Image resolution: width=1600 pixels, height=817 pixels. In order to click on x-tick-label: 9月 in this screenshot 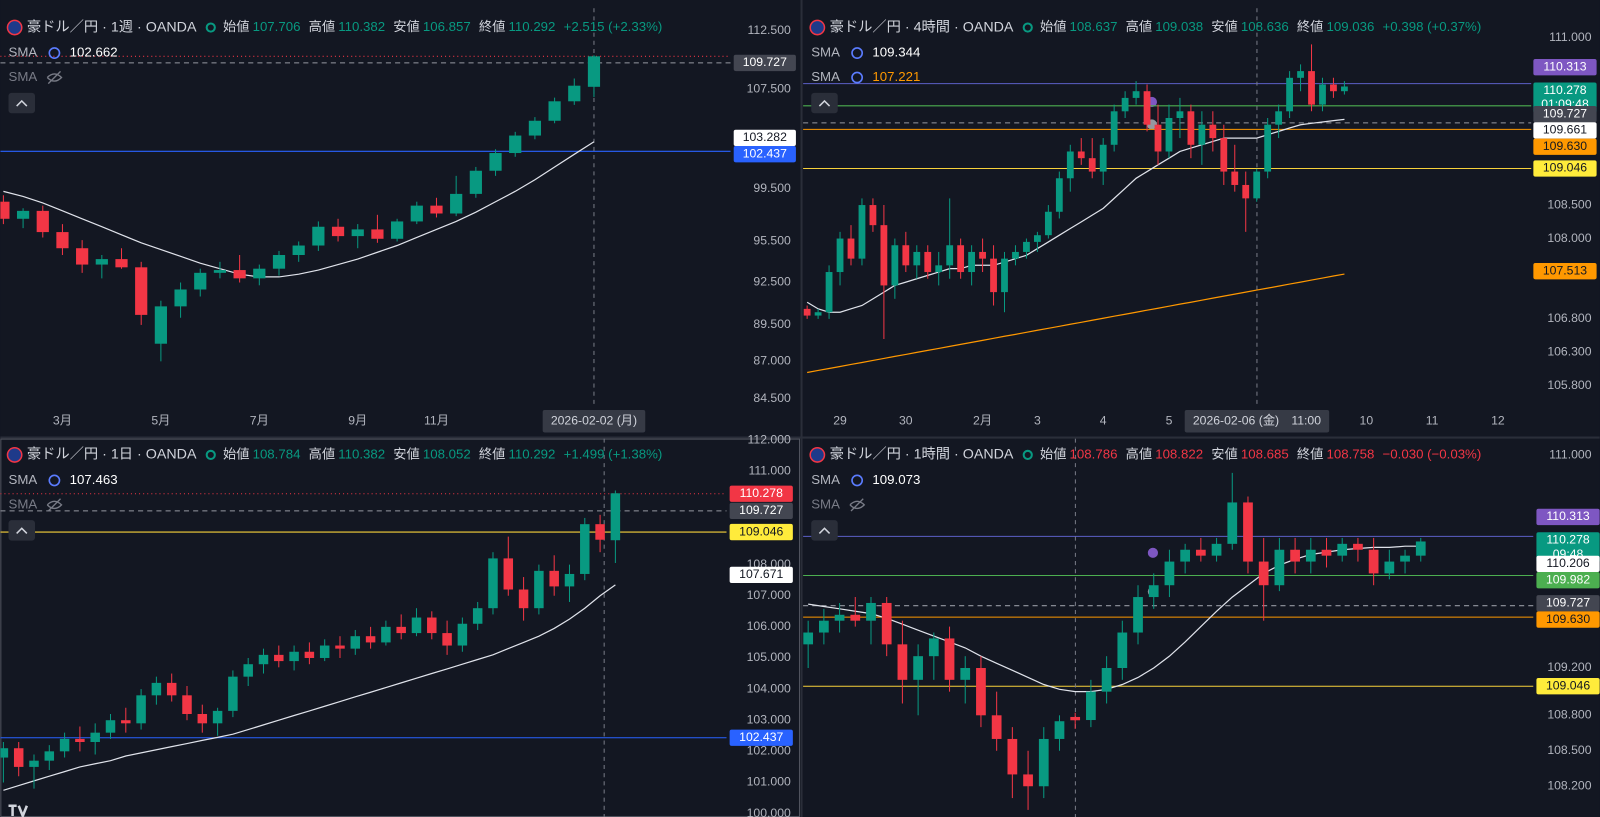, I will do `click(357, 420)`.